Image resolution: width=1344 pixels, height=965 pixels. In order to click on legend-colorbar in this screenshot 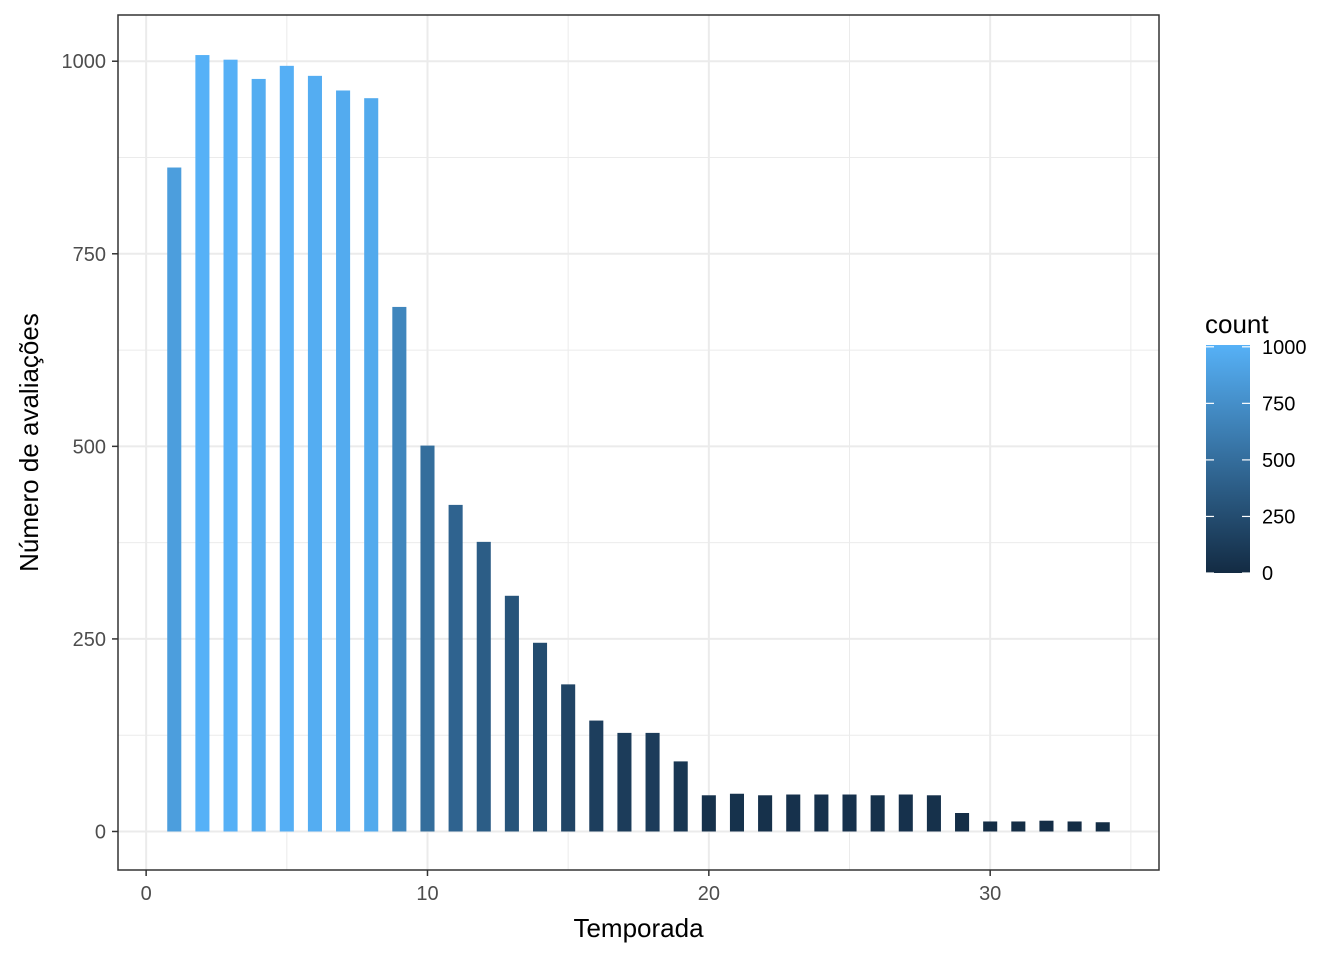, I will do `click(1228, 459)`.